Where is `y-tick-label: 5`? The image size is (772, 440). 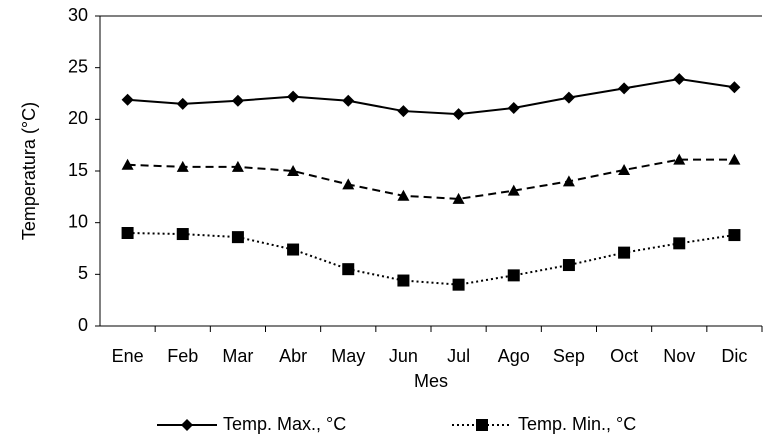
y-tick-label: 5 is located at coordinates (83, 273).